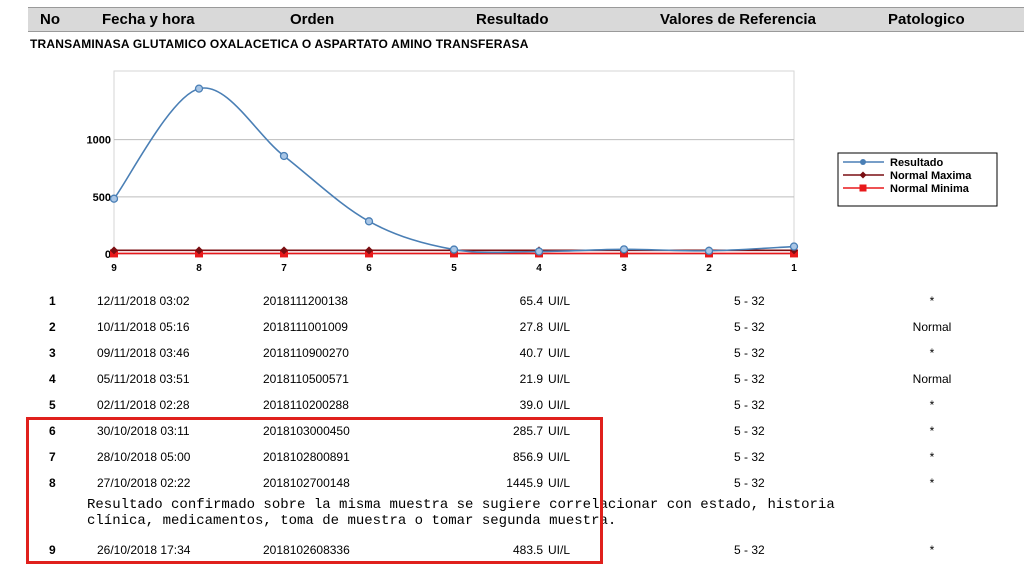 Image resolution: width=1024 pixels, height=576 pixels. Describe the element at coordinates (306, 379) in the screenshot. I see `cell-orden: 2018110500571` at that location.